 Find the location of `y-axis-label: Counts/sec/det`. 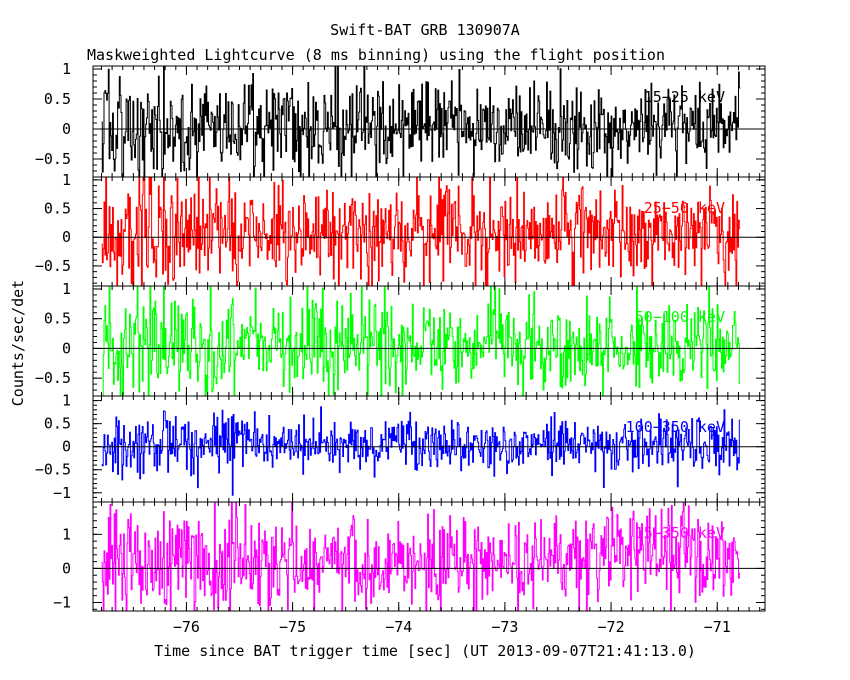

y-axis-label: Counts/sec/det is located at coordinates (18, 343).